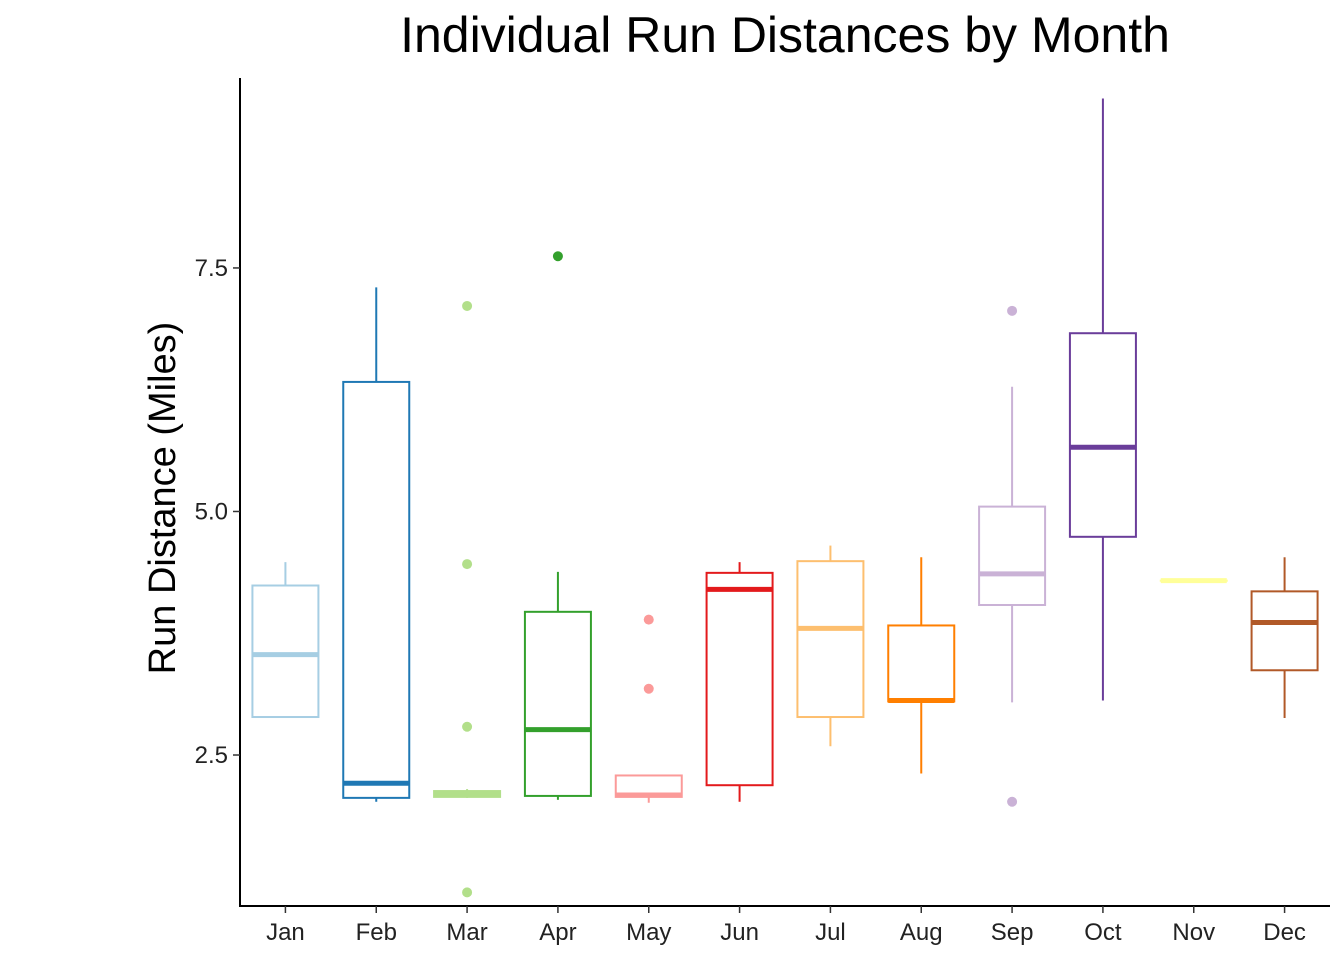  I want to click on box-may, so click(648, 708).